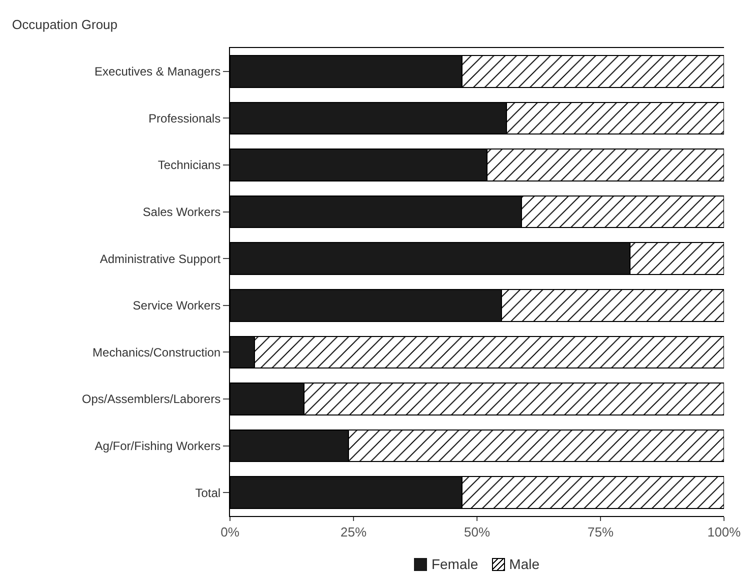  What do you see at coordinates (151, 399) in the screenshot?
I see `y-tick-label: Ops/Assemblers/Laborers` at bounding box center [151, 399].